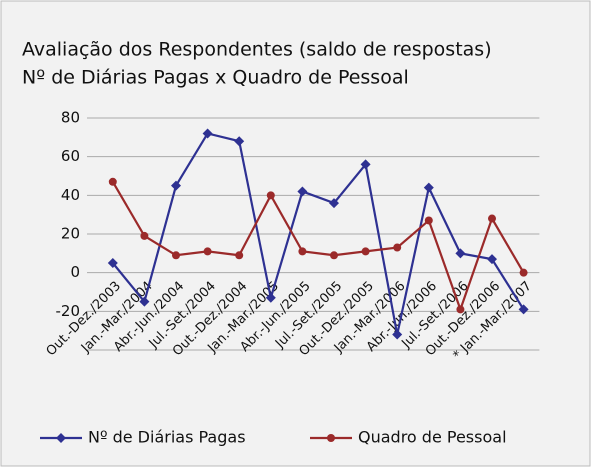 The width and height of the screenshot is (591, 467). What do you see at coordinates (70, 234) in the screenshot?
I see `y-tick-label: 20` at bounding box center [70, 234].